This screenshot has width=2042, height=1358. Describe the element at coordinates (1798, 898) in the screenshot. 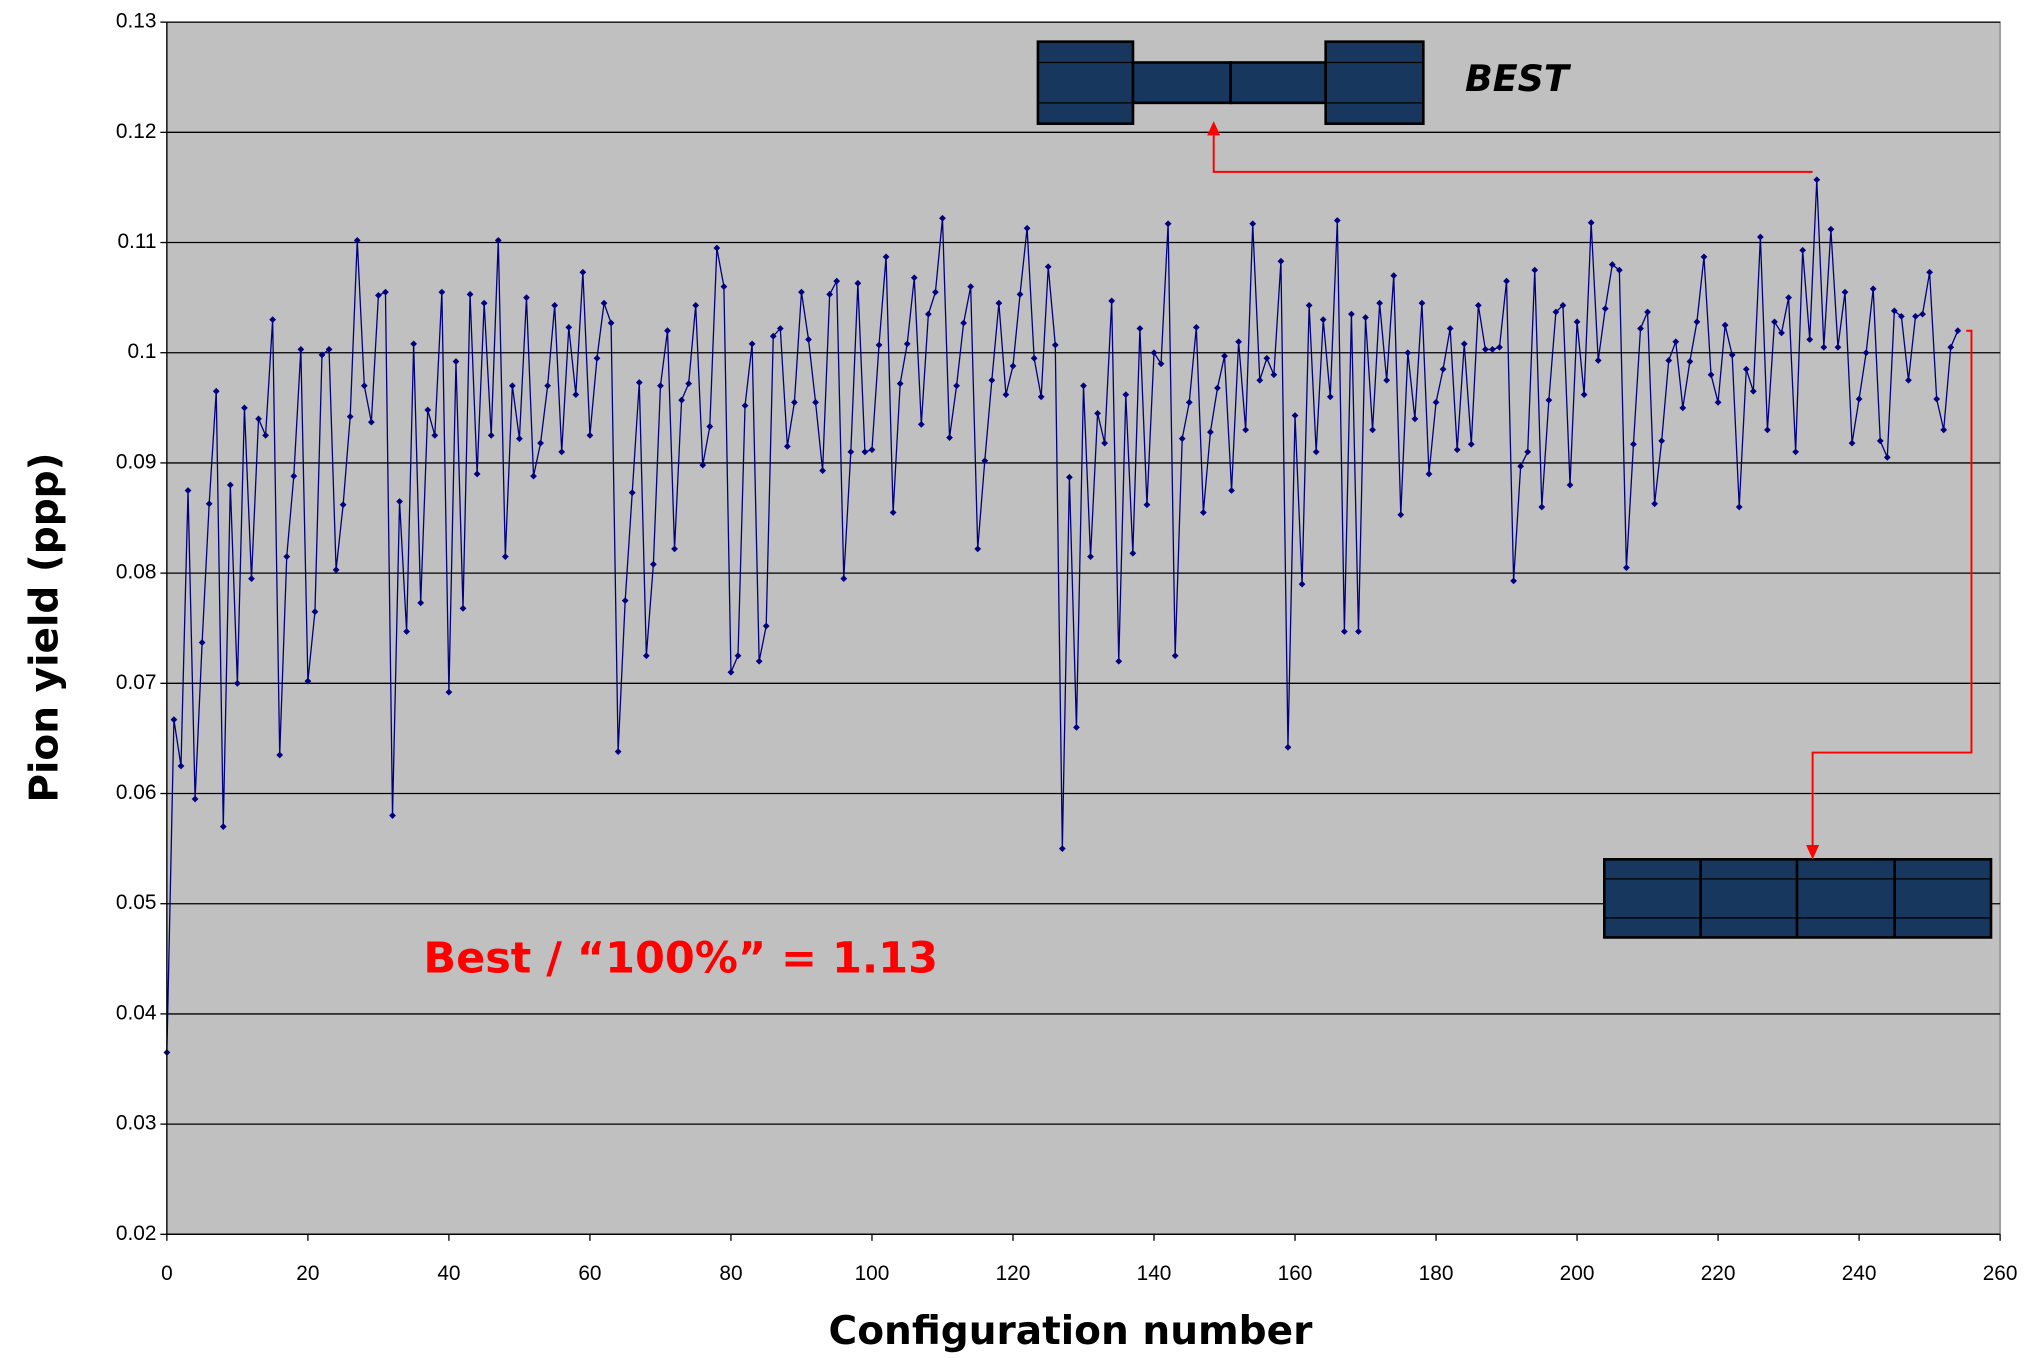

I see `baseline-config-diagram` at that location.